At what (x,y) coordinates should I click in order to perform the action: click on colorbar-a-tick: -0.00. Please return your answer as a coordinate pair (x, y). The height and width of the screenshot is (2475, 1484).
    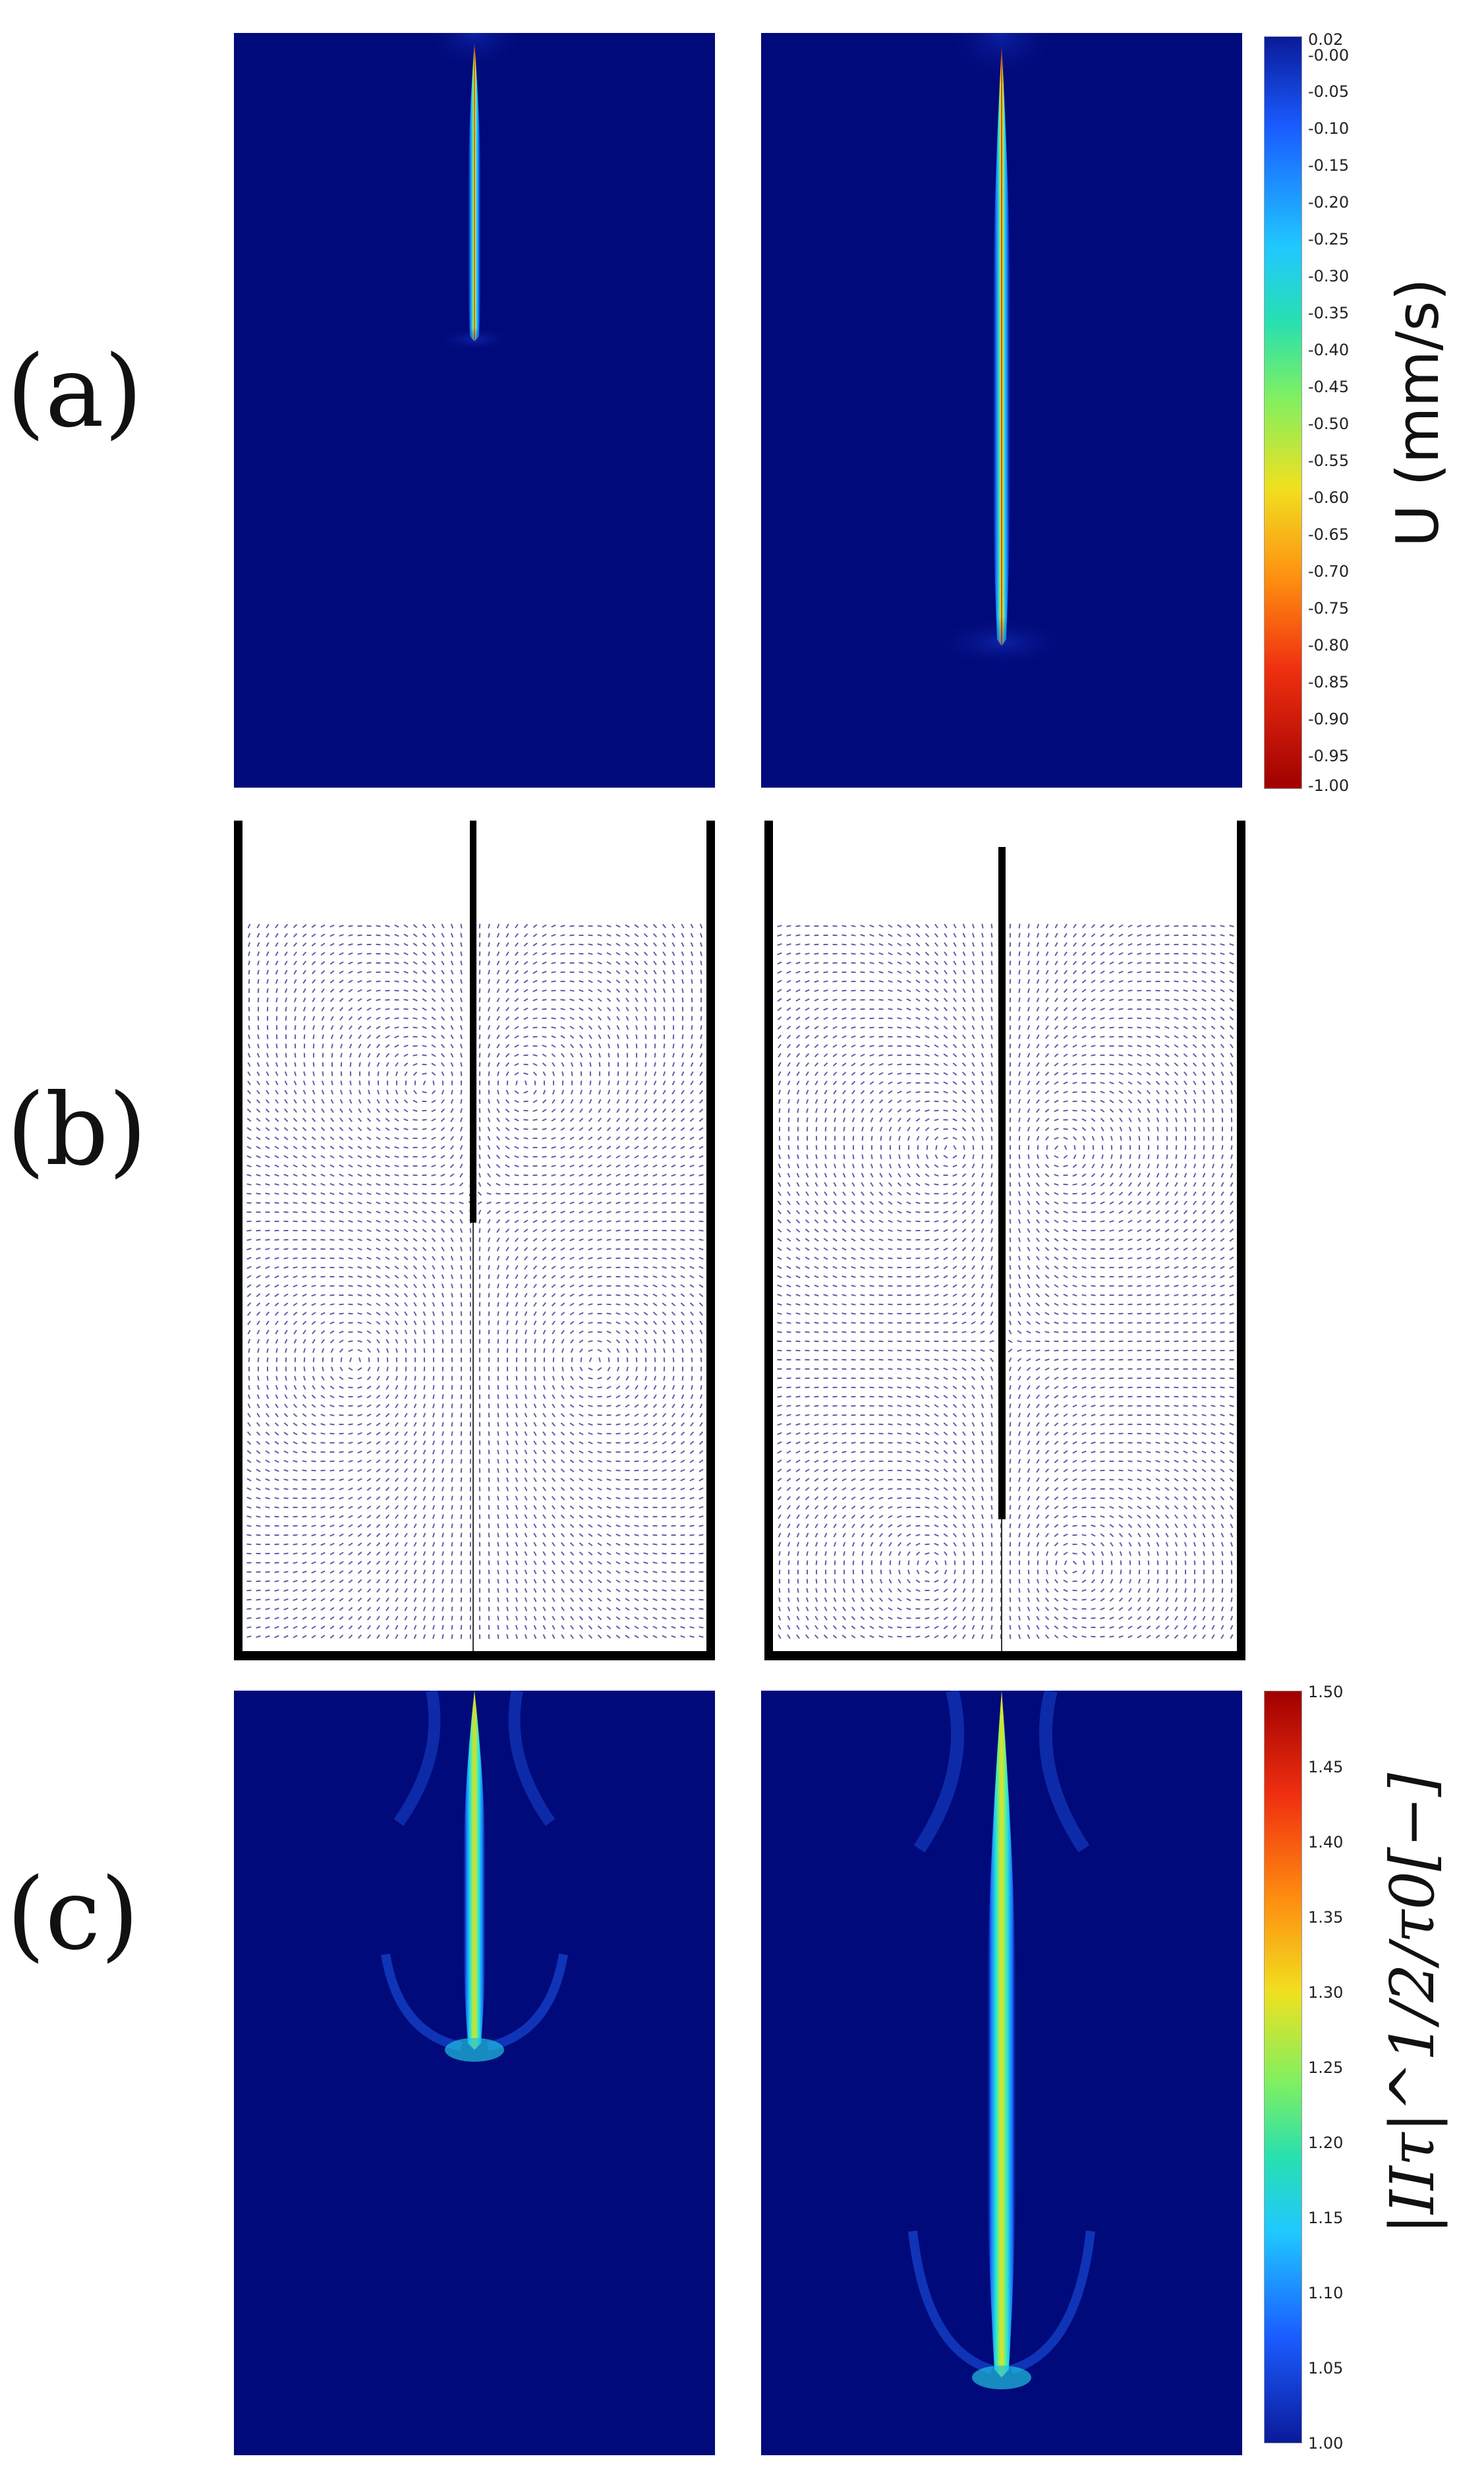
    Looking at the image, I should click on (1329, 55).